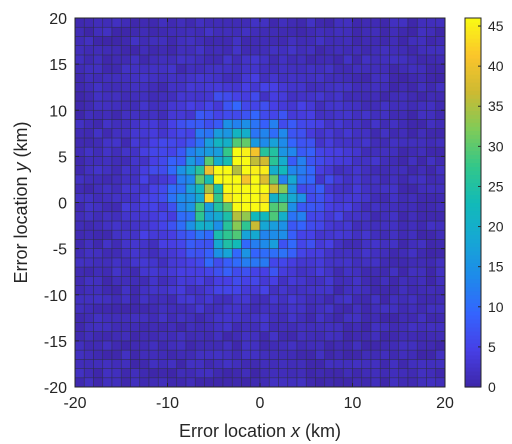 The width and height of the screenshot is (512, 444). I want to click on colorbar-tick-label: 40, so click(496, 66).